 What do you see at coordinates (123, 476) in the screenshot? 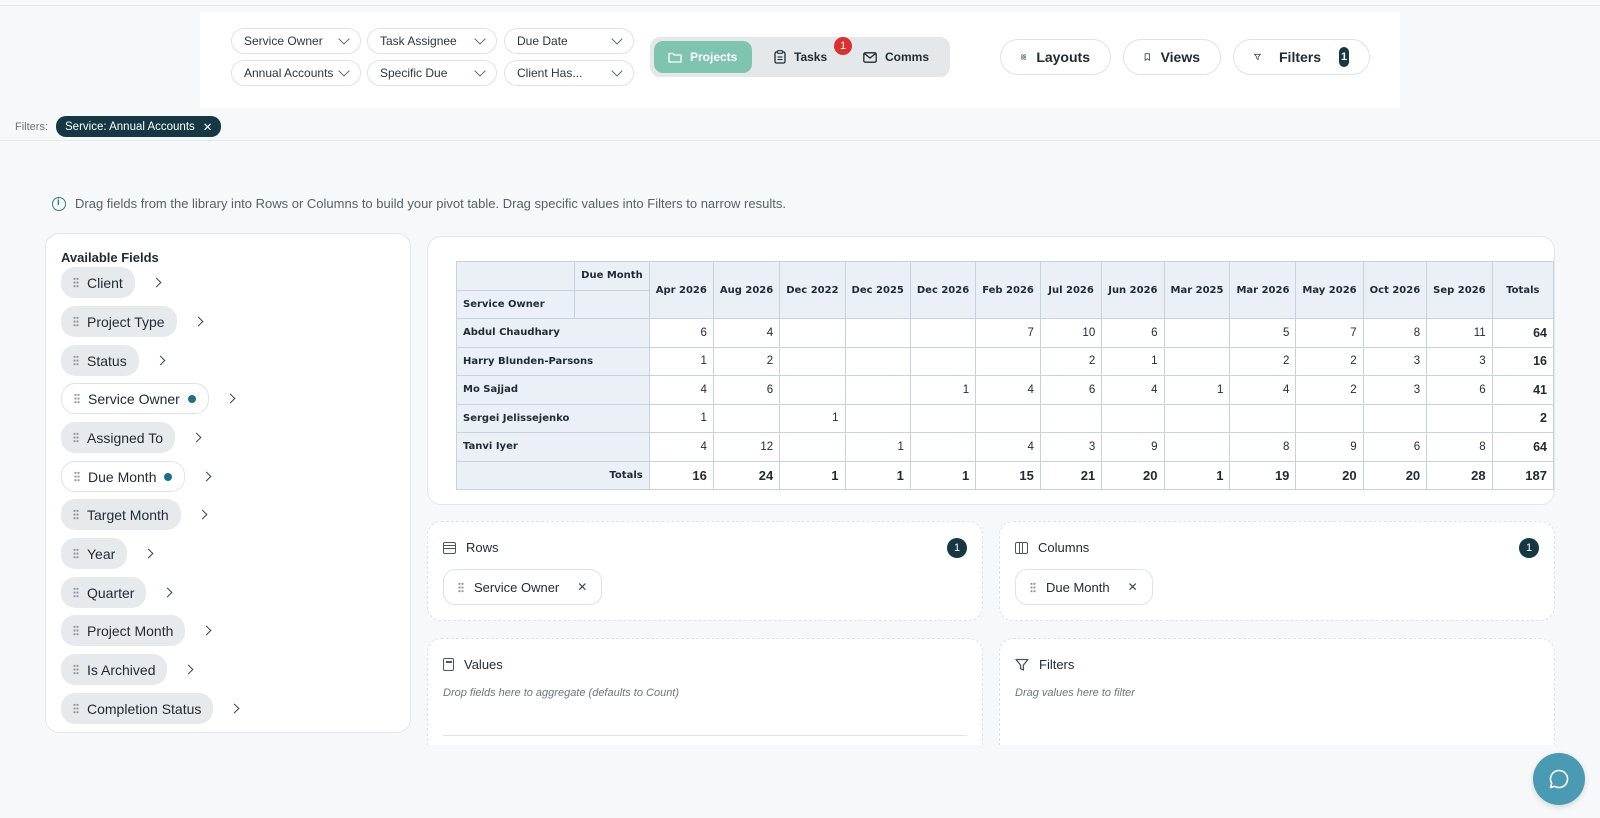
I see `field-chip: Due Month` at bounding box center [123, 476].